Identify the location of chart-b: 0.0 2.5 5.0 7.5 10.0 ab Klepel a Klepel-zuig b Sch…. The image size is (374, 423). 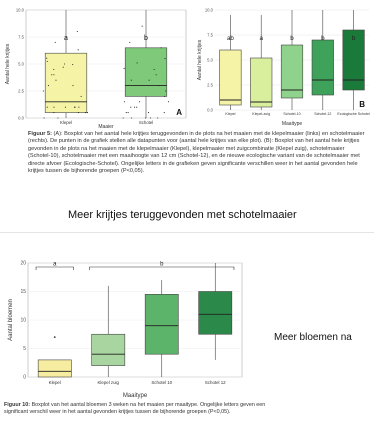
(283, 67).